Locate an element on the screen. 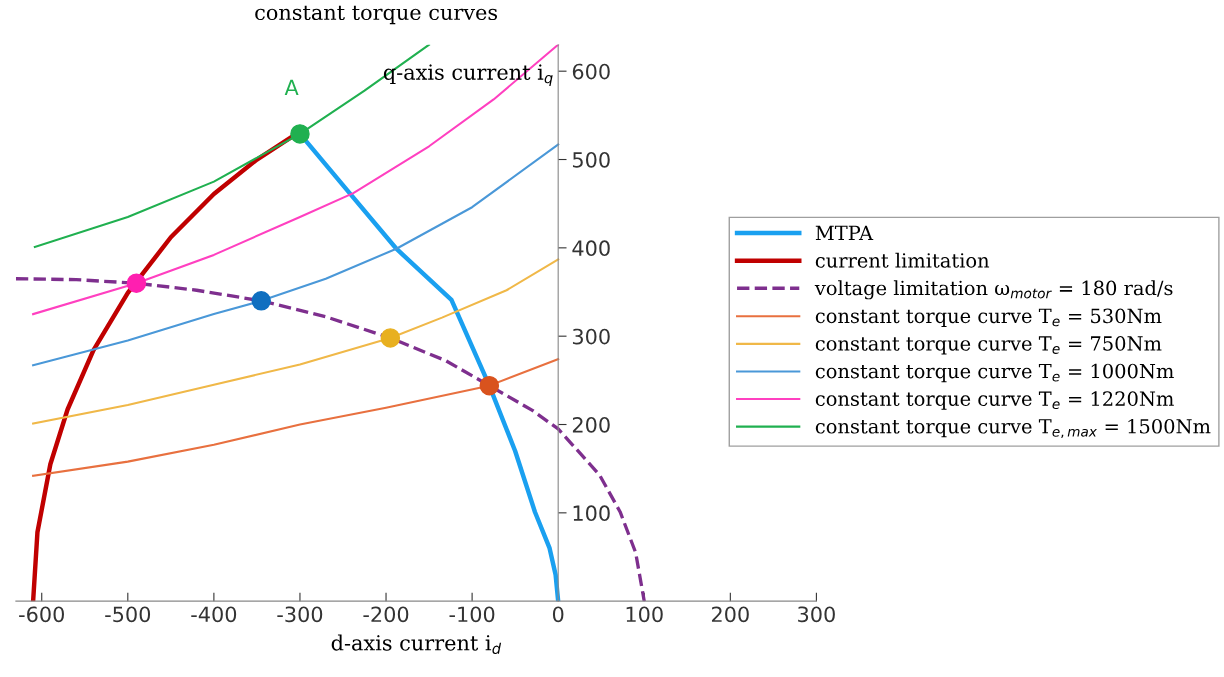  y-tick-label: 600 is located at coordinates (591, 71).